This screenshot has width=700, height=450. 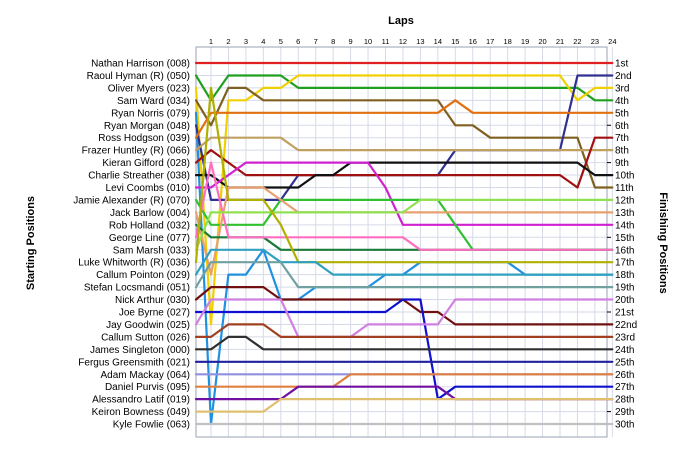 I want to click on starting-position-label: Fergus Greensmith (021), so click(x=134, y=362).